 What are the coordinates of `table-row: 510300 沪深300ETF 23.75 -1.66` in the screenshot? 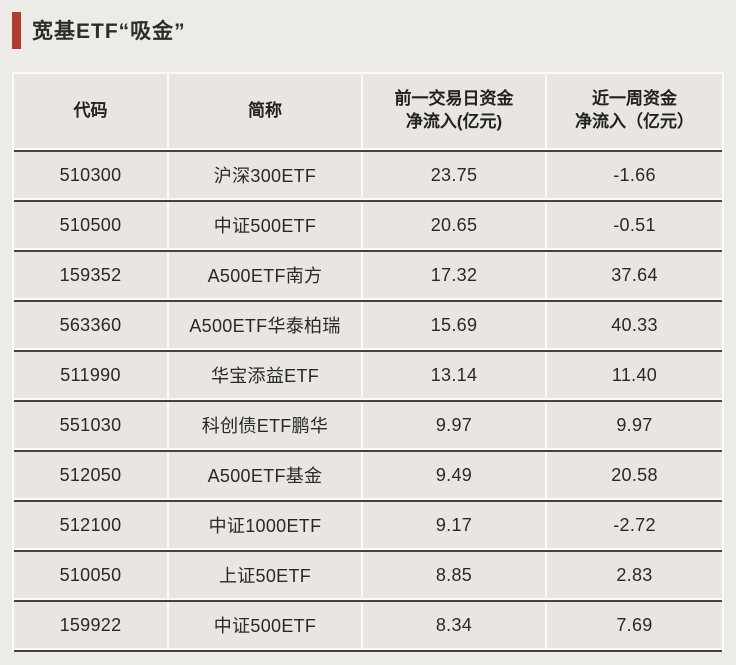 It's located at (368, 176).